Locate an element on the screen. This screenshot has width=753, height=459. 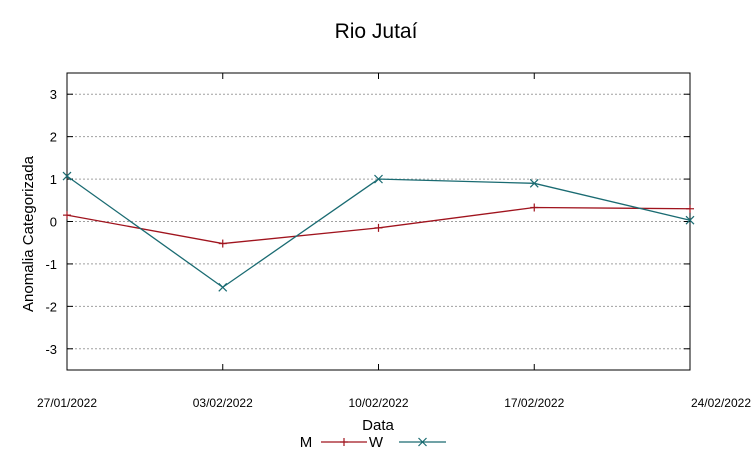
y-tick-label-4: 1 is located at coordinates (53, 179).